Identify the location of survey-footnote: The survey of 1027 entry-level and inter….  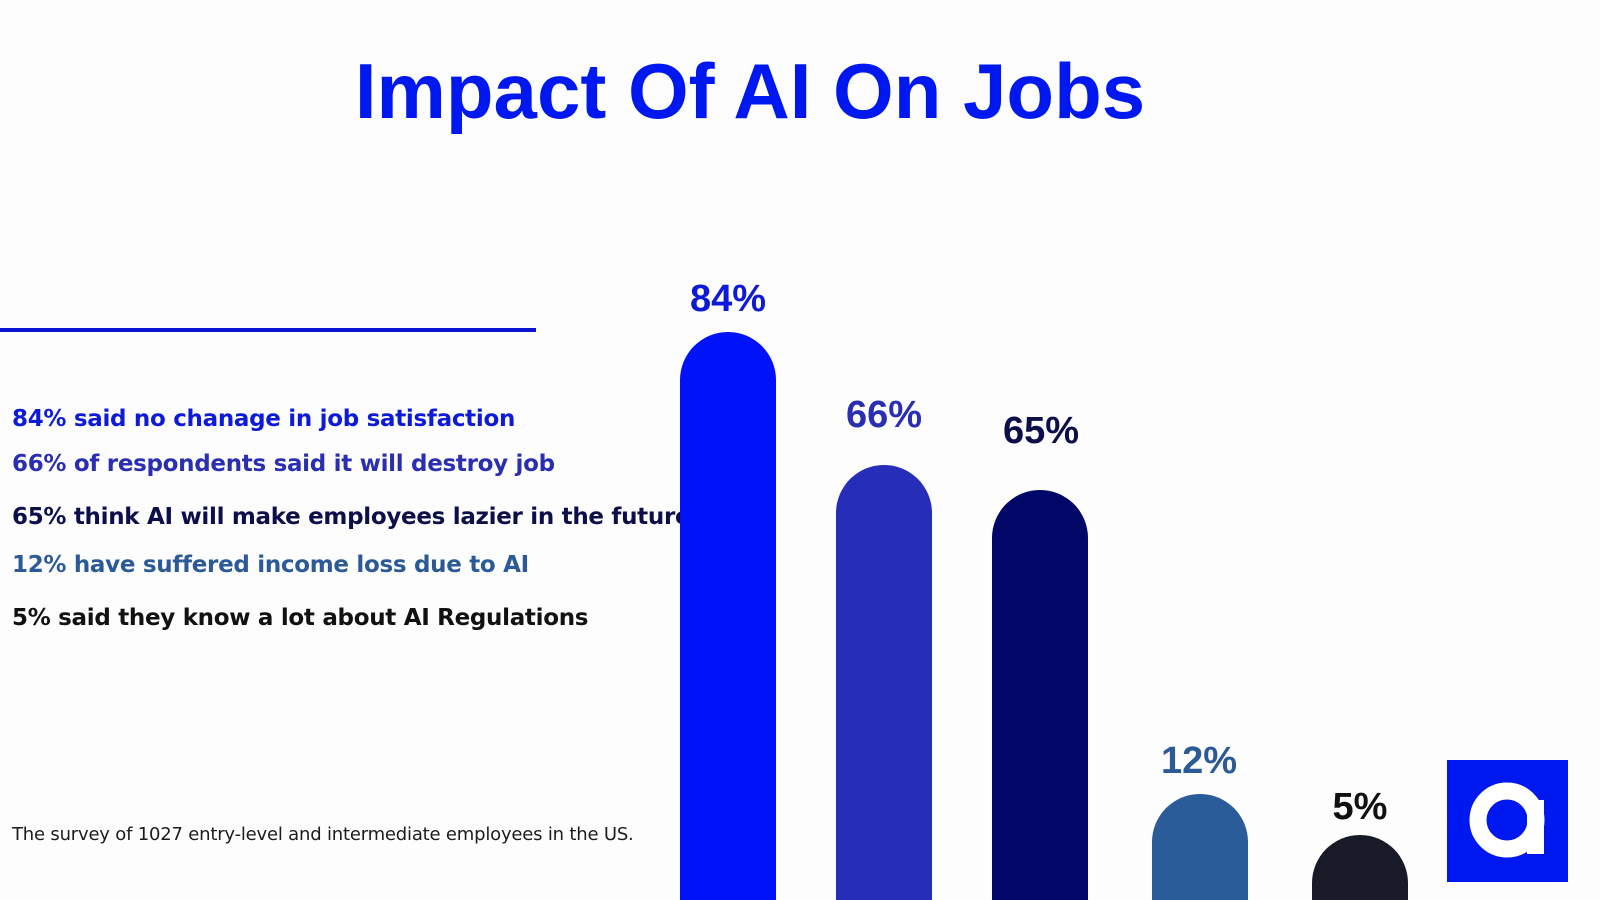
(323, 834).